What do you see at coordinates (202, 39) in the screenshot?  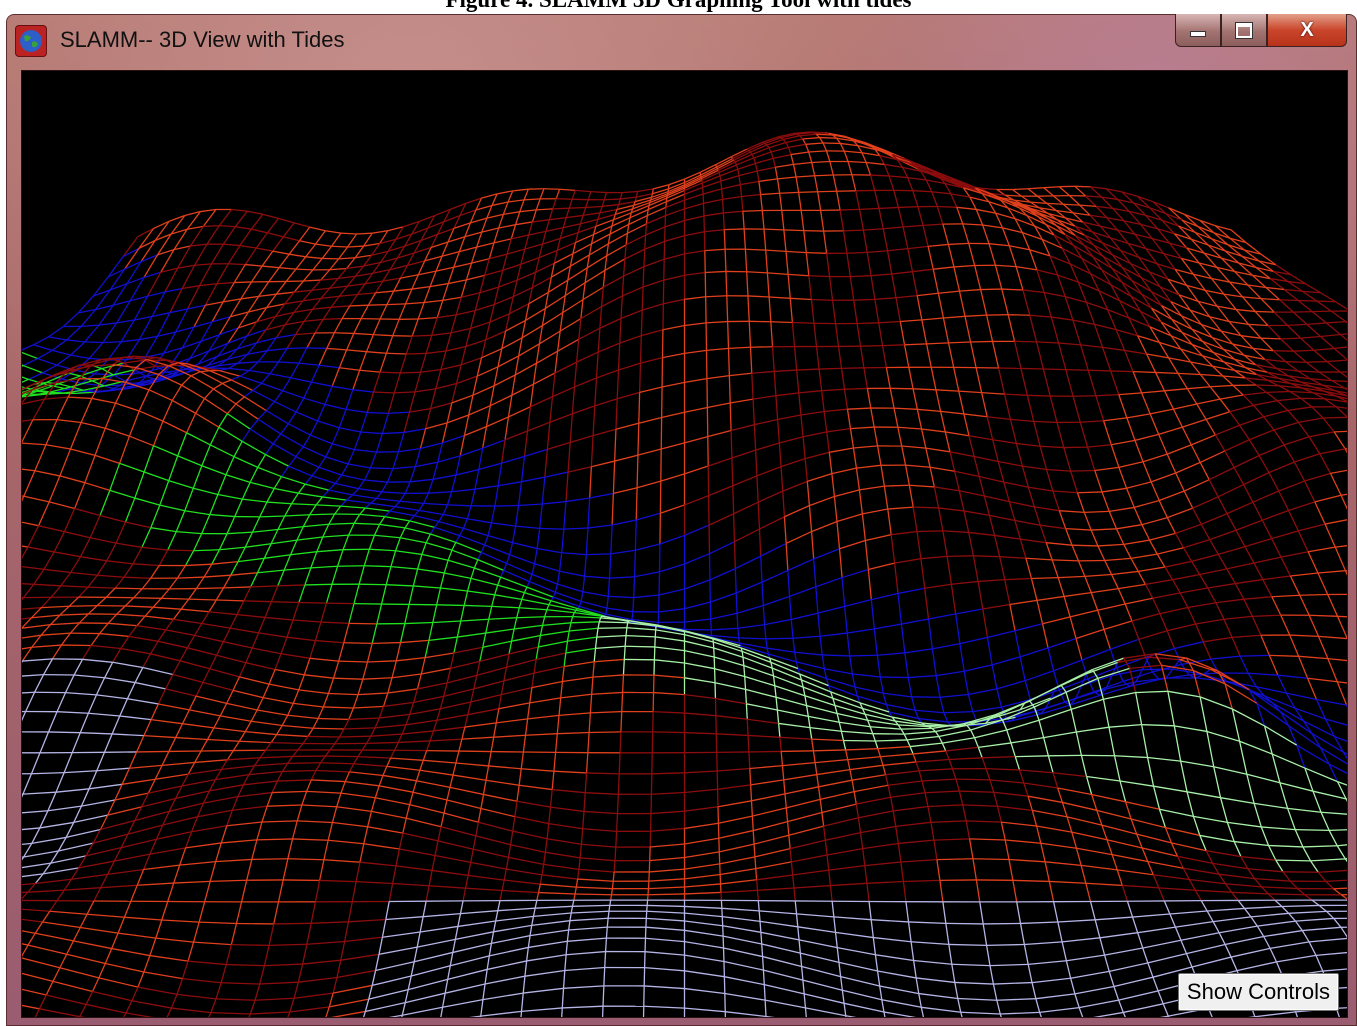 I see `window-title: SLAMM-- 3D View with Tides` at bounding box center [202, 39].